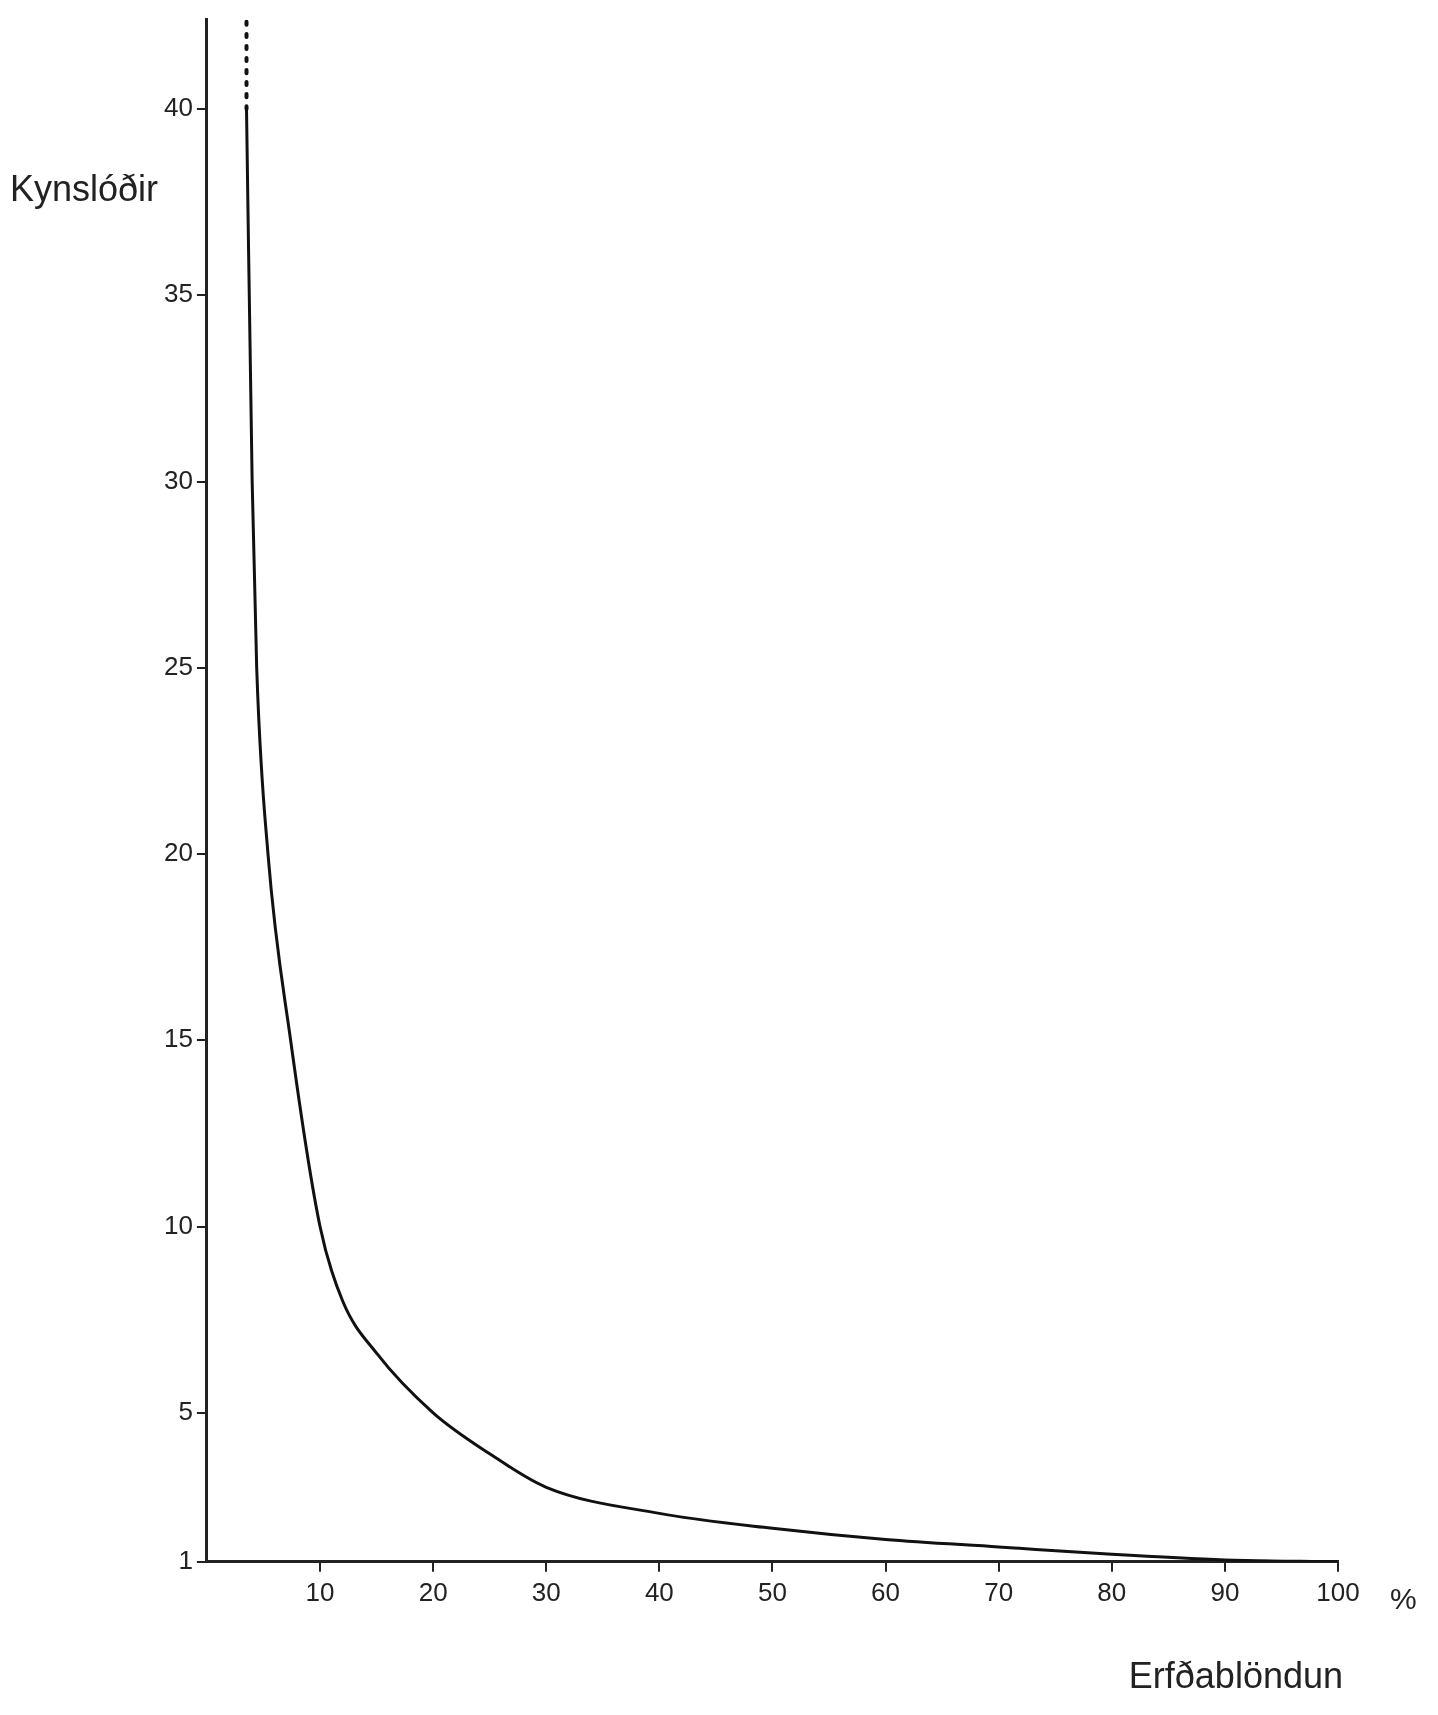 This screenshot has height=1715, width=1438. Describe the element at coordinates (546, 1591) in the screenshot. I see `x-tick-label: 30` at that location.